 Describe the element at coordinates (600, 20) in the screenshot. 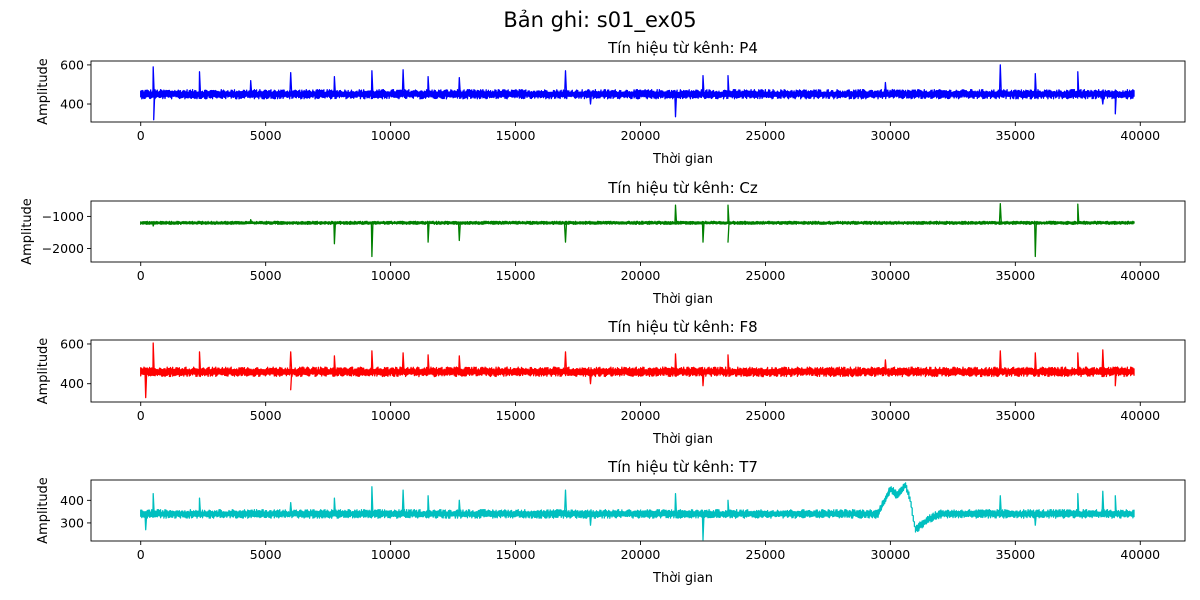

I see `figure-title: Bản ghi: s01_ex05` at that location.